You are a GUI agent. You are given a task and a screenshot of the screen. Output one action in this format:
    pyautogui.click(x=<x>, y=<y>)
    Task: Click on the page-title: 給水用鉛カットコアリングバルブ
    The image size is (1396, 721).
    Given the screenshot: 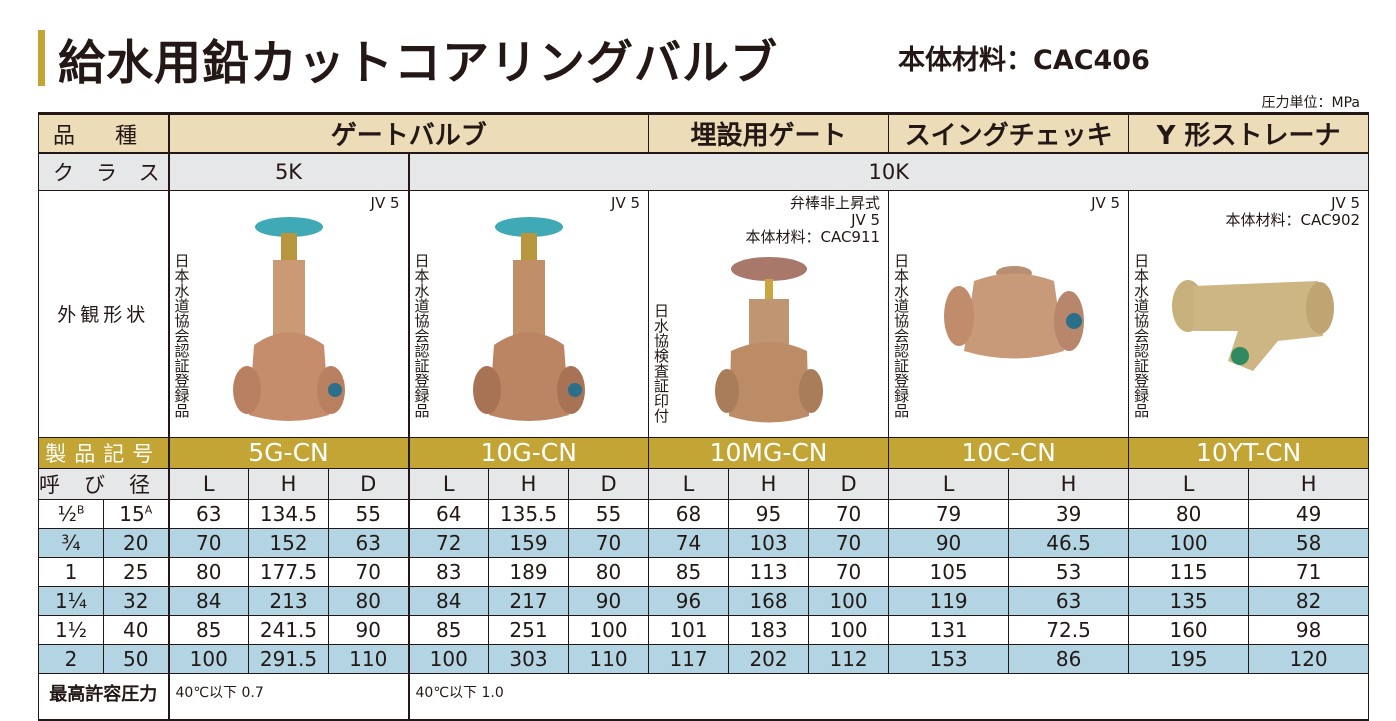 What is the action you would take?
    pyautogui.click(x=418, y=63)
    